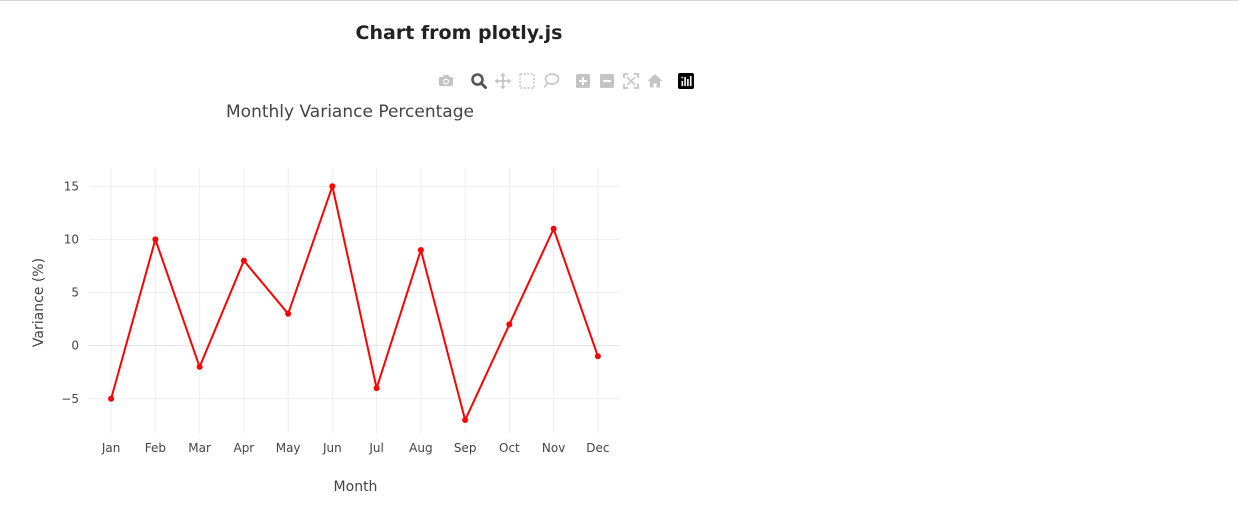 The height and width of the screenshot is (524, 1239). What do you see at coordinates (619, 0) in the screenshot?
I see `top-divider` at bounding box center [619, 0].